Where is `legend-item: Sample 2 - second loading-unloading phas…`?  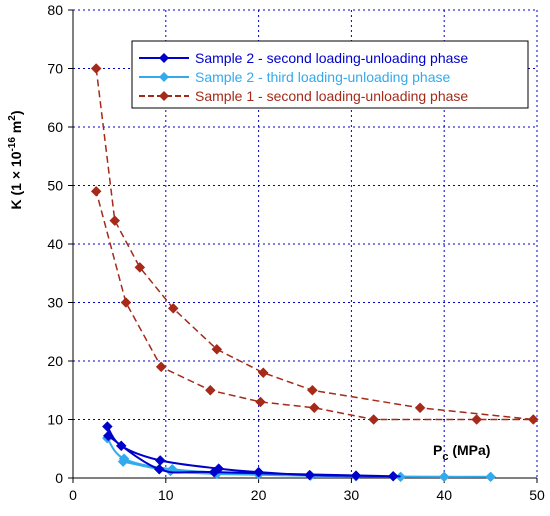
legend-item: Sample 2 - second loading-unloading phas… is located at coordinates (303, 58).